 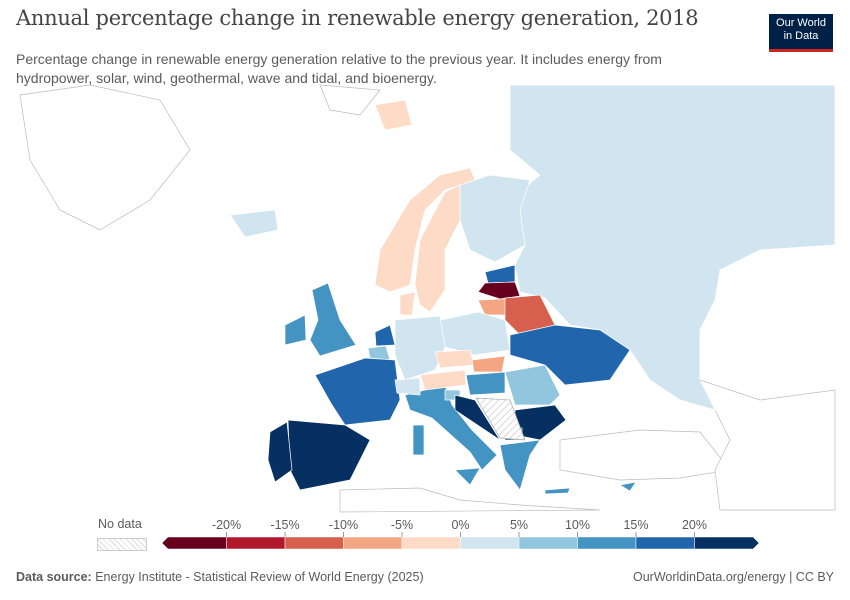 What do you see at coordinates (407, 303) in the screenshot?
I see `country-denmark` at bounding box center [407, 303].